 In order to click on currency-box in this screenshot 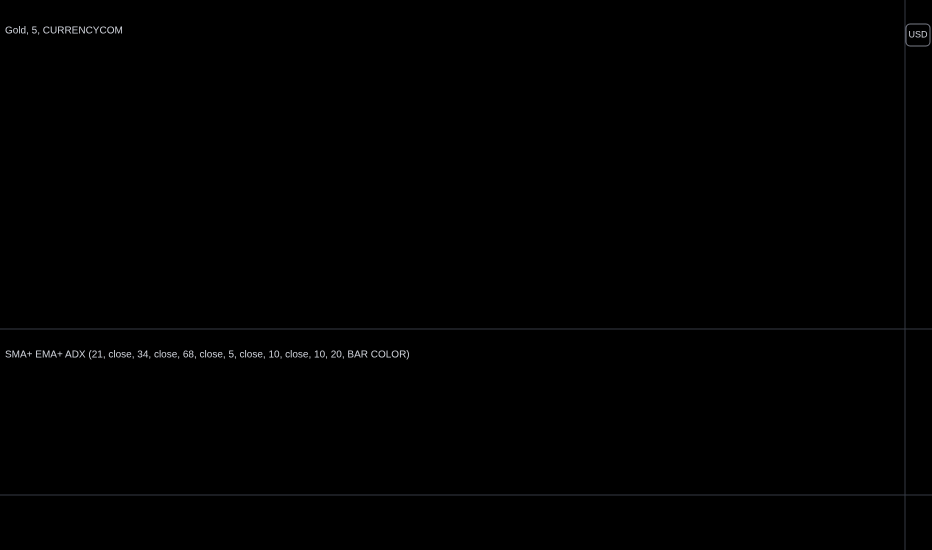, I will do `click(918, 35)`.